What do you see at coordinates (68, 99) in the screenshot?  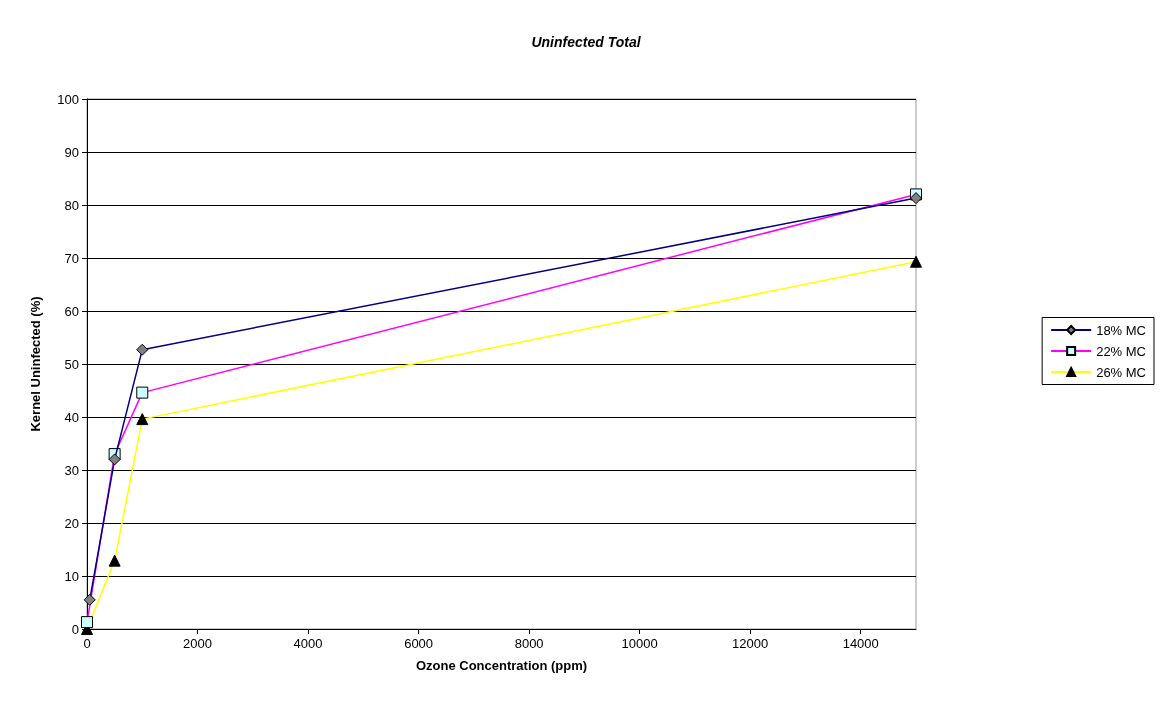 I see `y-tick-label: 100` at bounding box center [68, 99].